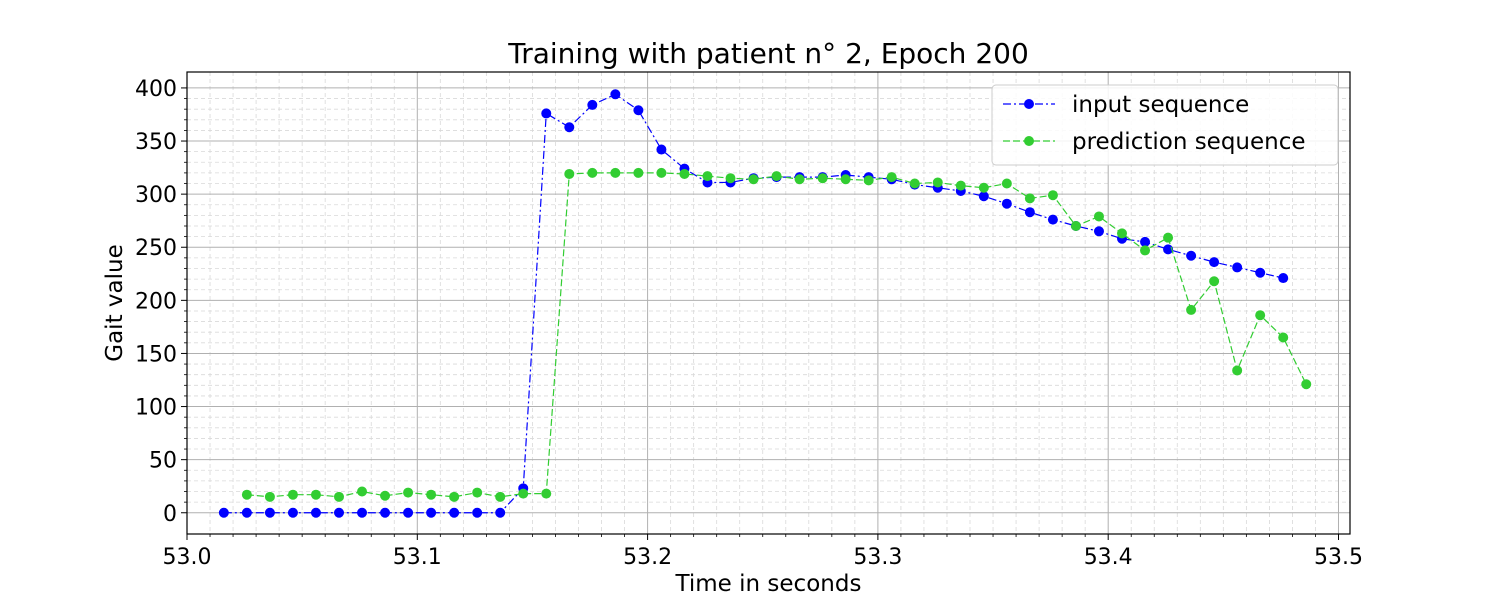  What do you see at coordinates (156, 195) in the screenshot?
I see `y-tick-label: 300` at bounding box center [156, 195].